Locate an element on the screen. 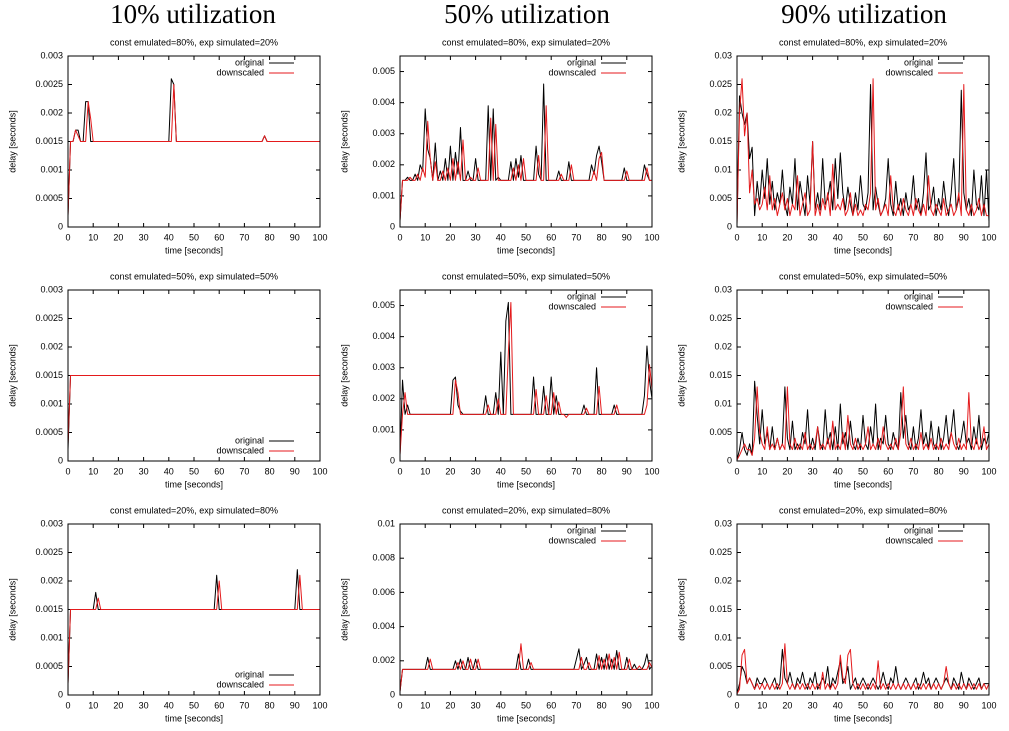  y-tick-label: 0.001 is located at coordinates (383, 195).